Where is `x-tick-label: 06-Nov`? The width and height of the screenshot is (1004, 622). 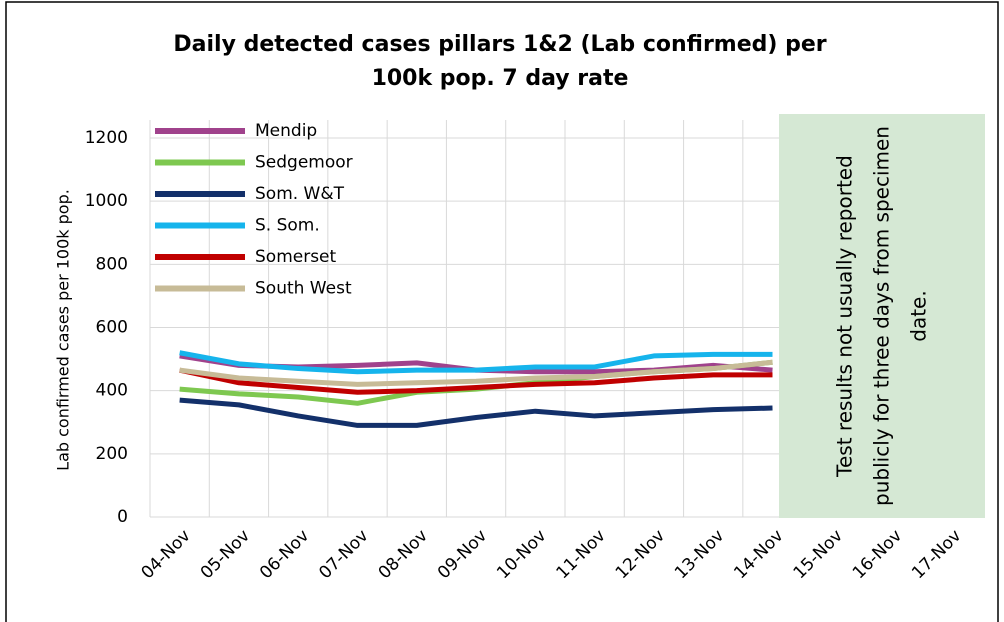
x-tick-label: 06-Nov is located at coordinates (284, 554).